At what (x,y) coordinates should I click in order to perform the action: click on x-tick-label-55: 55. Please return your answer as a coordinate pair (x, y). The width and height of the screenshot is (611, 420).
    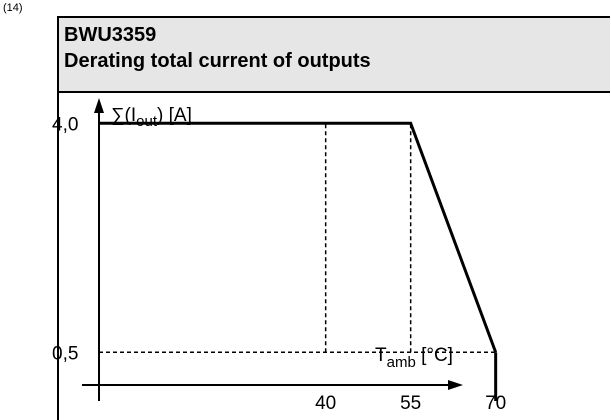
    Looking at the image, I should click on (410, 403).